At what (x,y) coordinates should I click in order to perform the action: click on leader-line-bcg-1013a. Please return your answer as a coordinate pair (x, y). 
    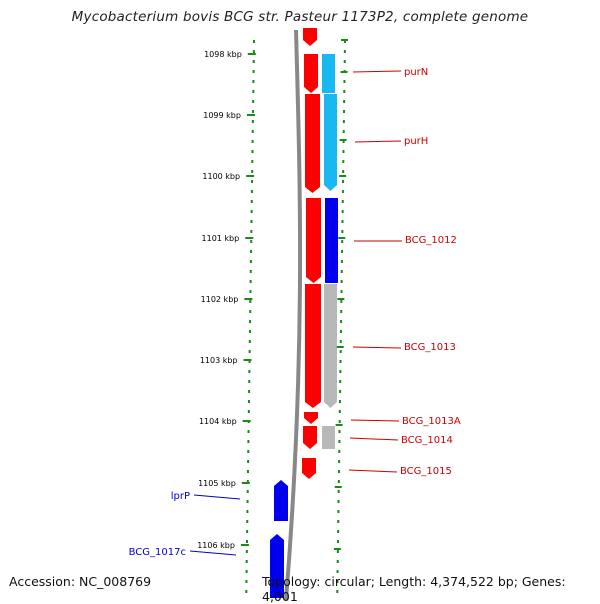
    Looking at the image, I should click on (375, 420).